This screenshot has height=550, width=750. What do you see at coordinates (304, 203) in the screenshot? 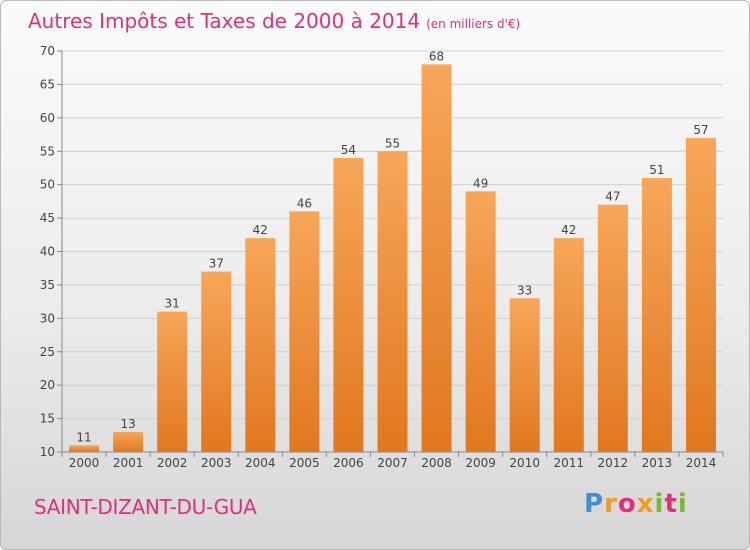
I see `data-label: 46` at bounding box center [304, 203].